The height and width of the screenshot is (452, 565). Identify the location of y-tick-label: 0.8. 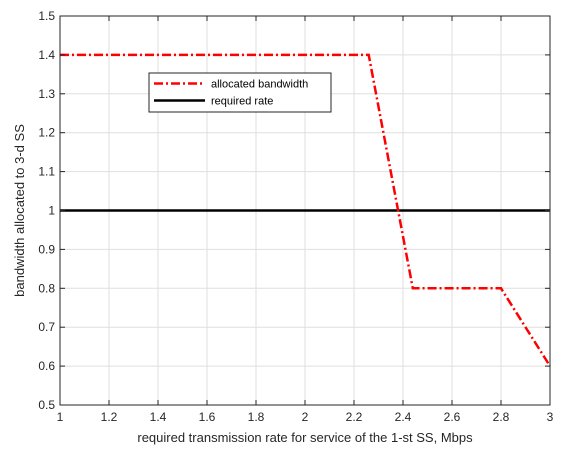
(46, 288).